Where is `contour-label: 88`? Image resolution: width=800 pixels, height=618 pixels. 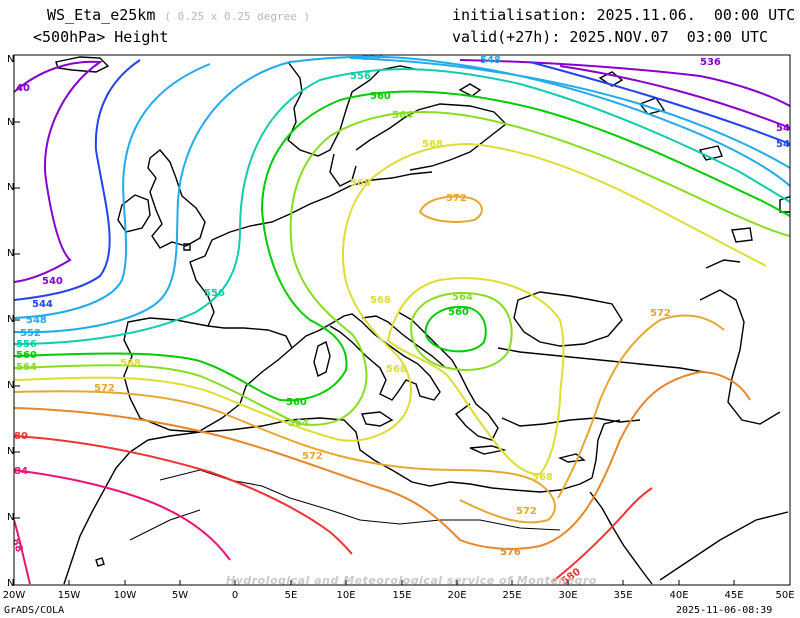 contour-label: 88 is located at coordinates (16, 545).